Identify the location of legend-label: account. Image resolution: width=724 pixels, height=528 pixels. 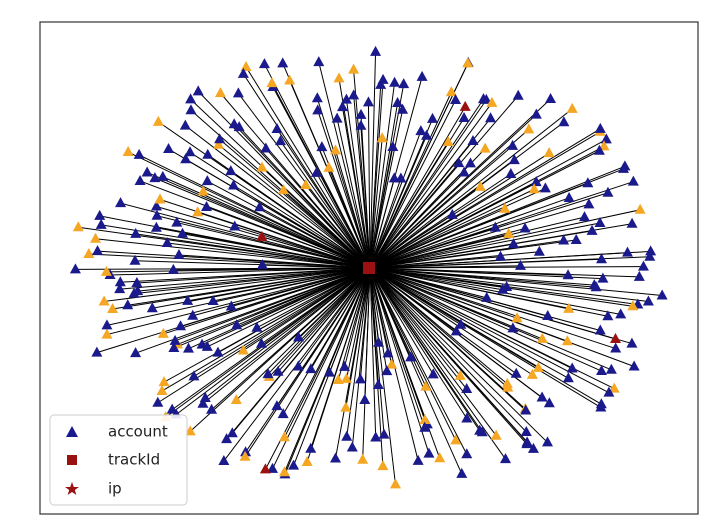
(138, 432).